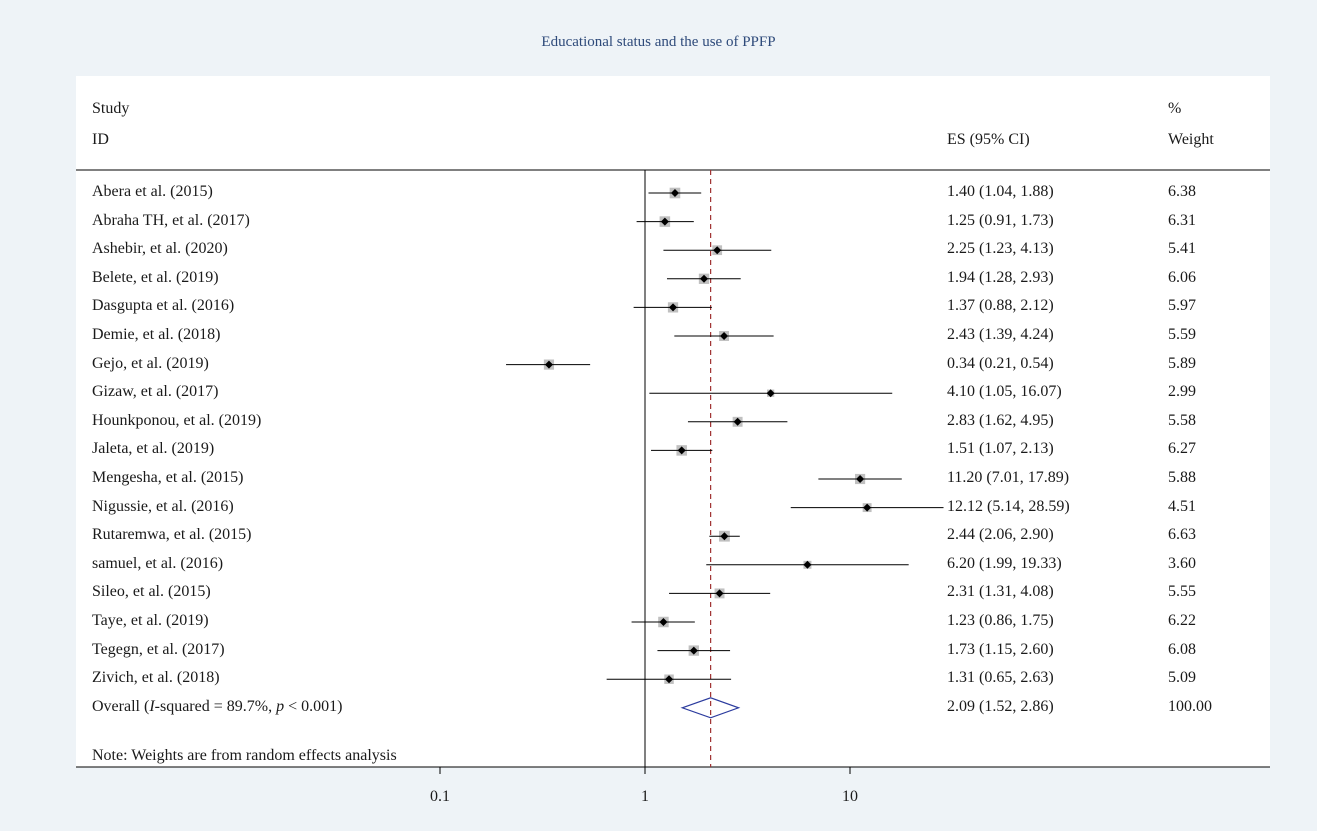  Describe the element at coordinates (1000, 191) in the screenshot. I see `study-es-ci: 1.40 (1.04, 1.88)` at that location.